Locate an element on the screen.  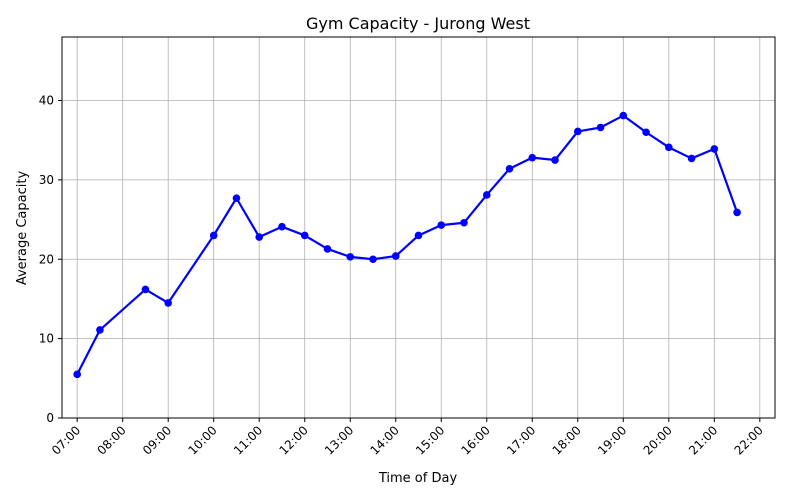
x-tick-label: 18:00 is located at coordinates (567, 440).